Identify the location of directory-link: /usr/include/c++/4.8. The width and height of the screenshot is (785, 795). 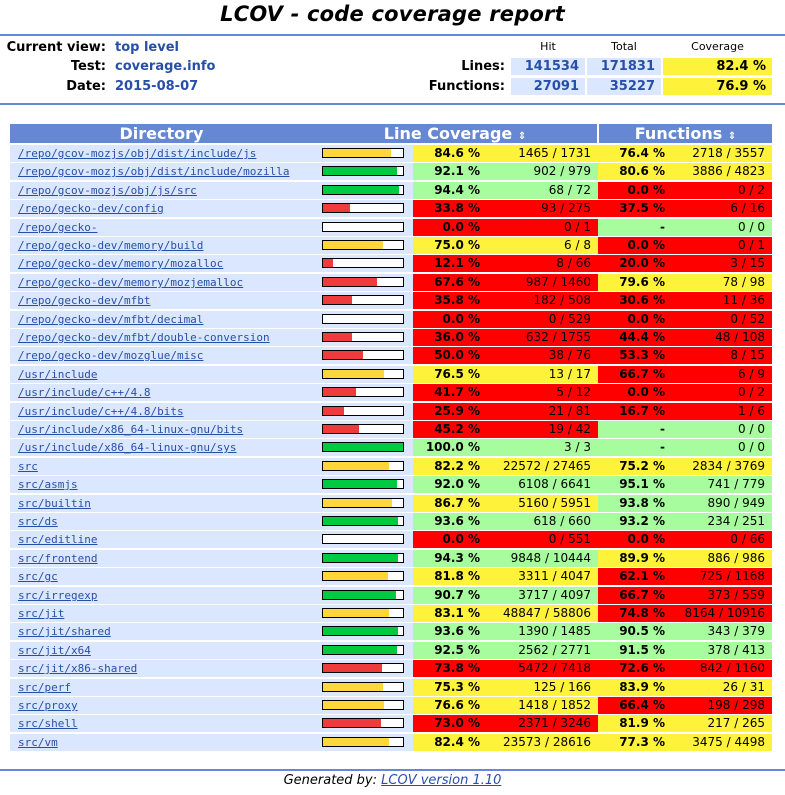
(84, 392).